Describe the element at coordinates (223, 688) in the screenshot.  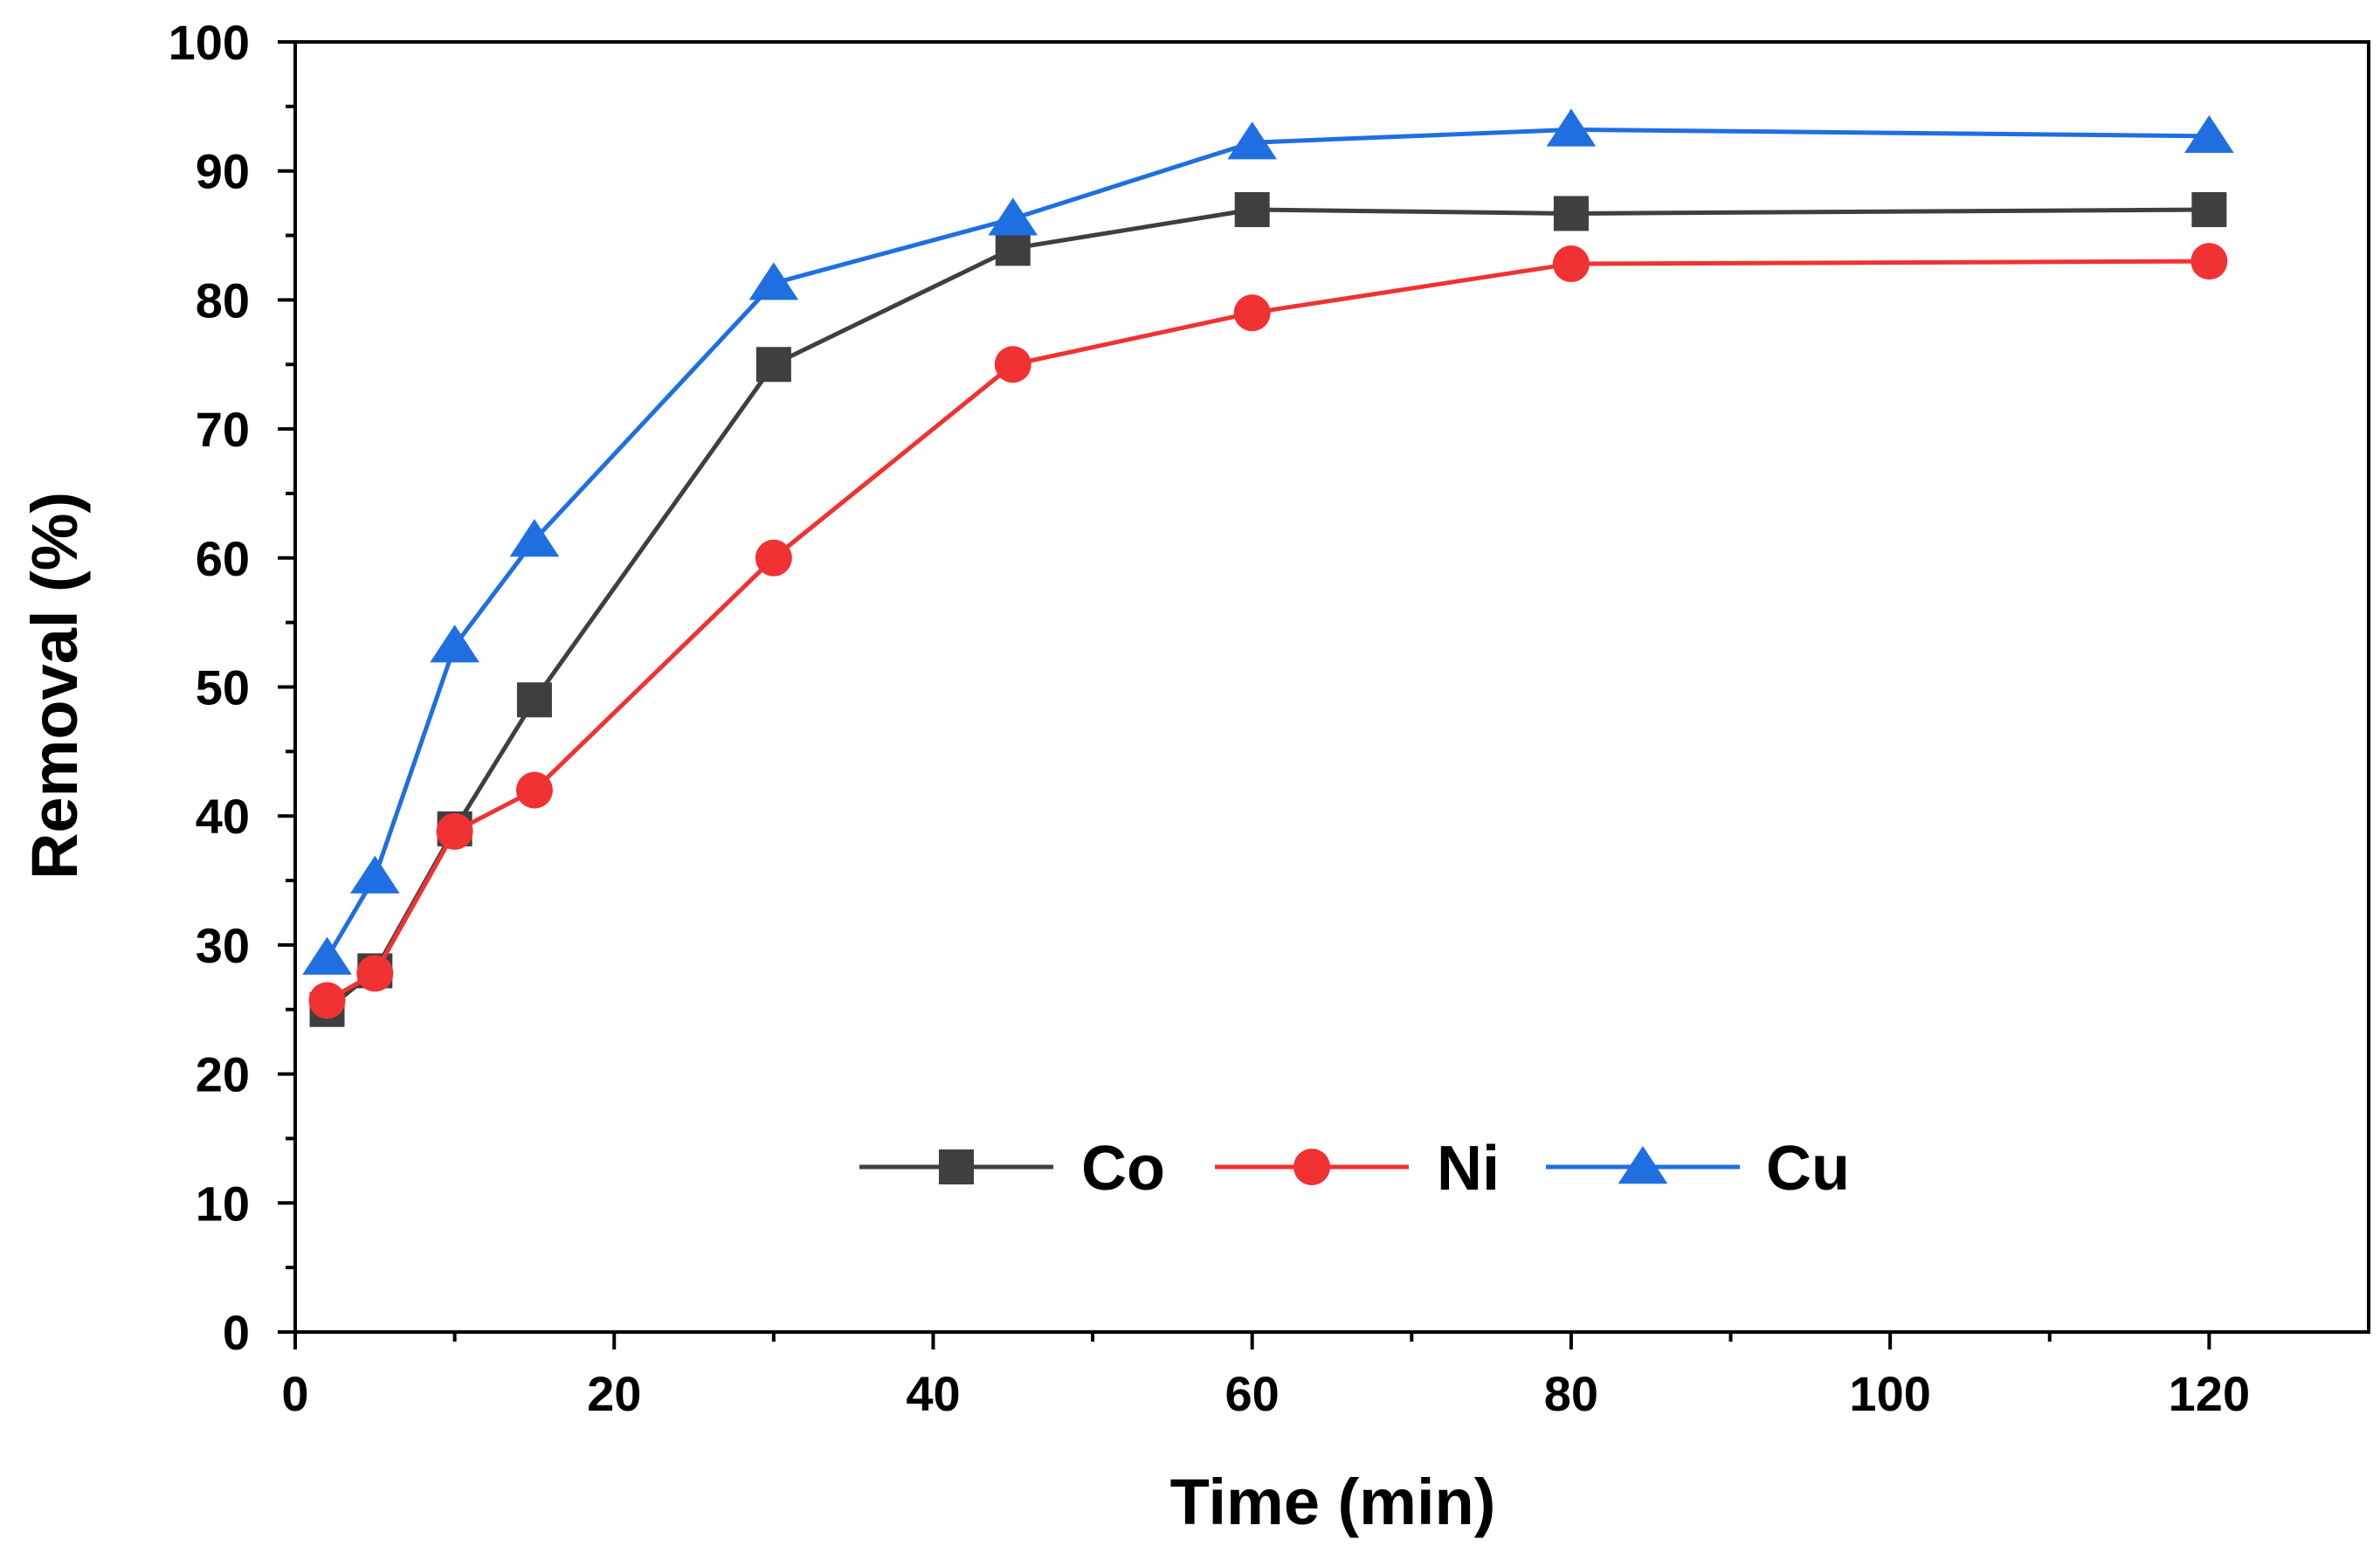
I see `y-tick-label: 50` at that location.